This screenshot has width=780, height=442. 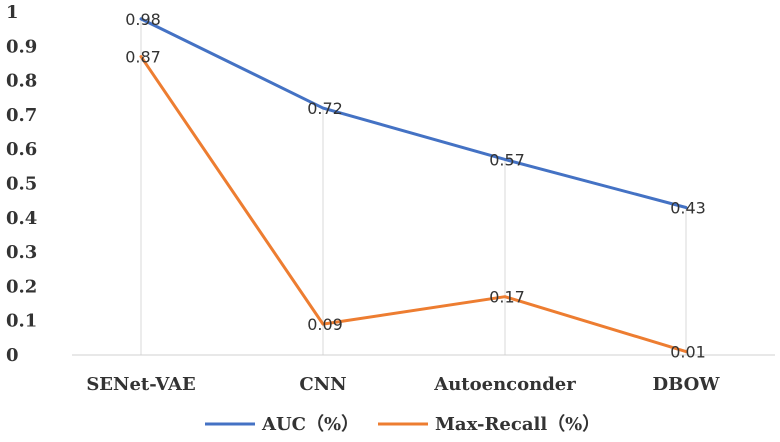 What do you see at coordinates (140, 384) in the screenshot?
I see `x-tick-label: SENet-VAE` at bounding box center [140, 384].